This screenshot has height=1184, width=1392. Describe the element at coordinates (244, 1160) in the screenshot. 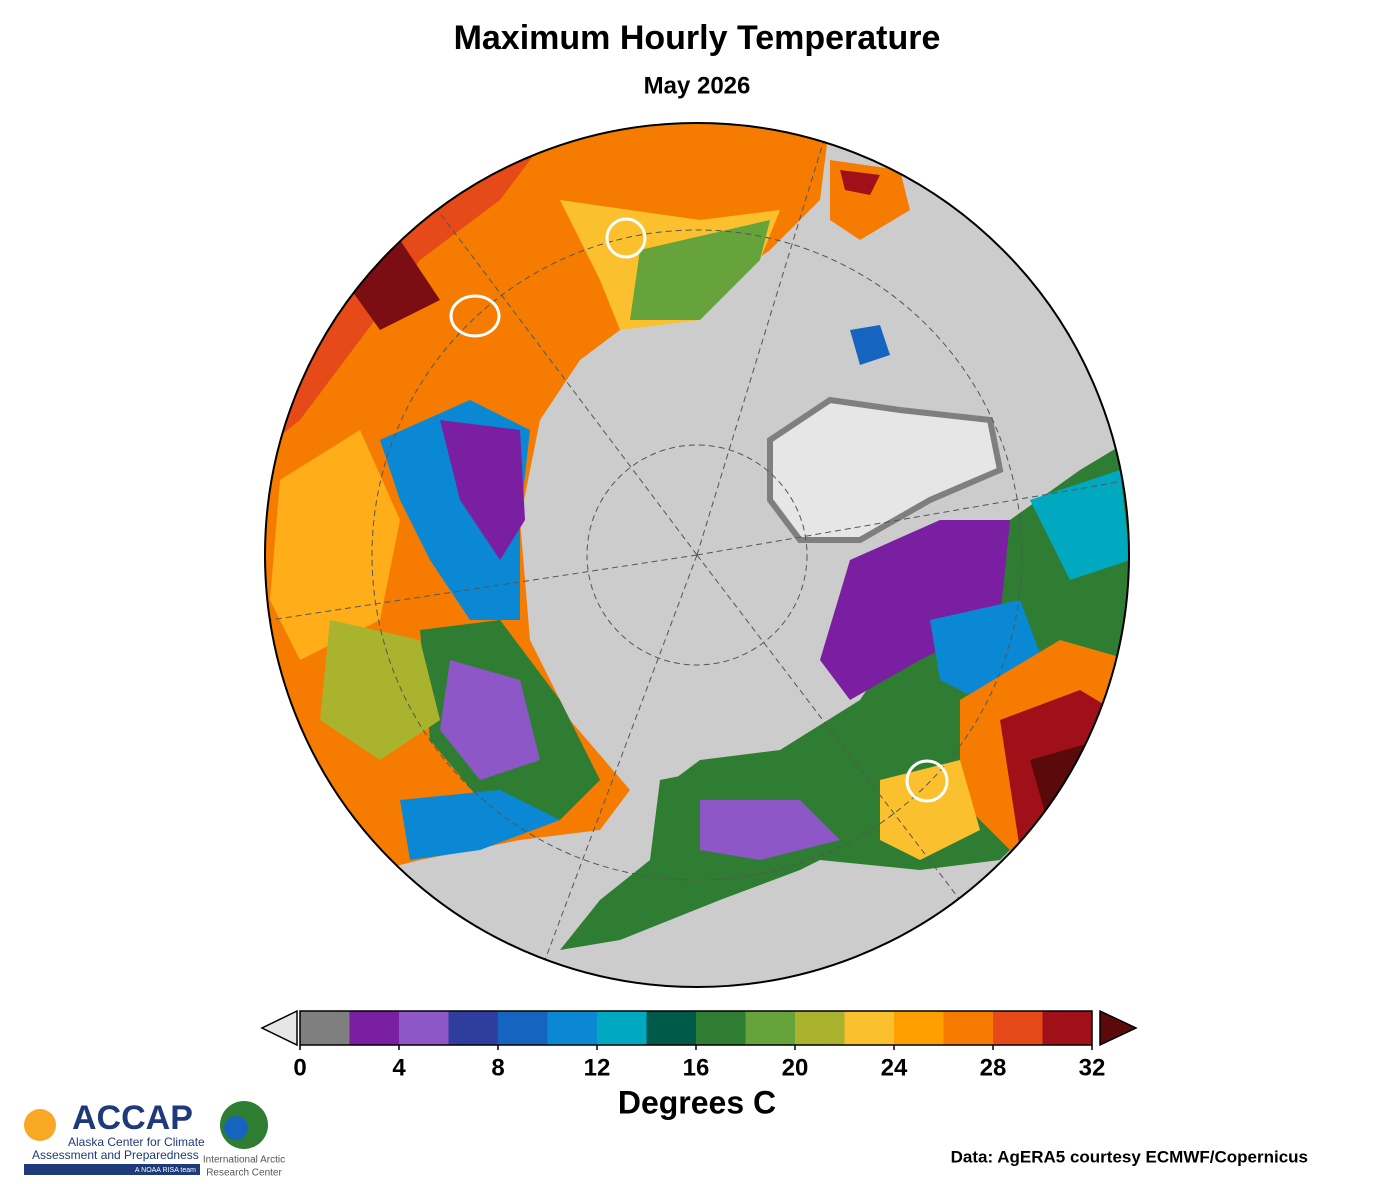

I see `logo-text: International Arctic` at that location.